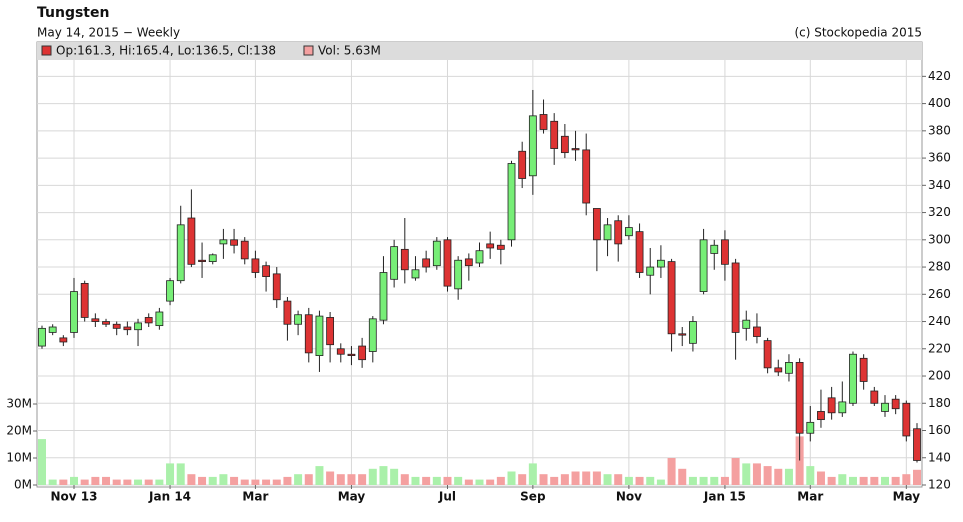  I want to click on x-tick-label: Sep, so click(533, 497).